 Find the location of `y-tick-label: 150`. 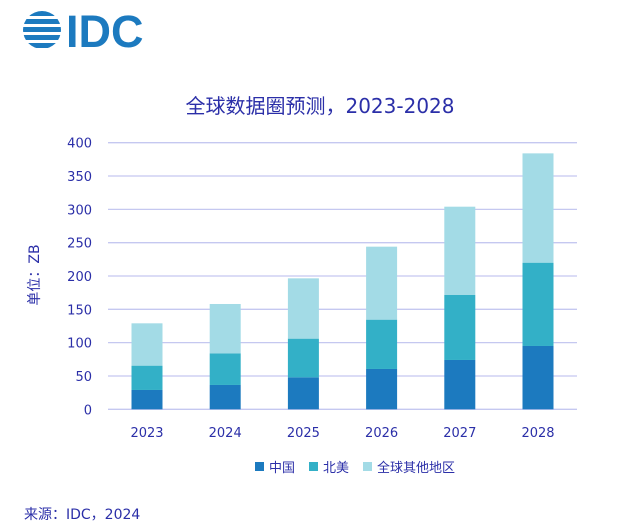

y-tick-label: 150 is located at coordinates (79, 310).